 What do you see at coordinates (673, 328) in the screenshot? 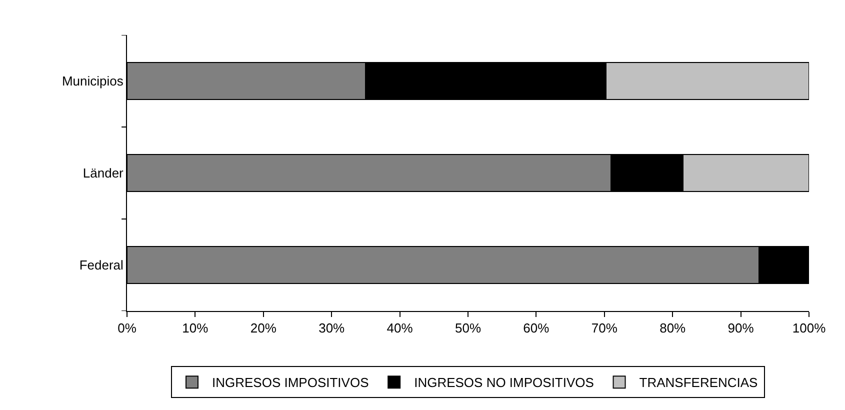
I see `x-tick-label: 80%` at bounding box center [673, 328].